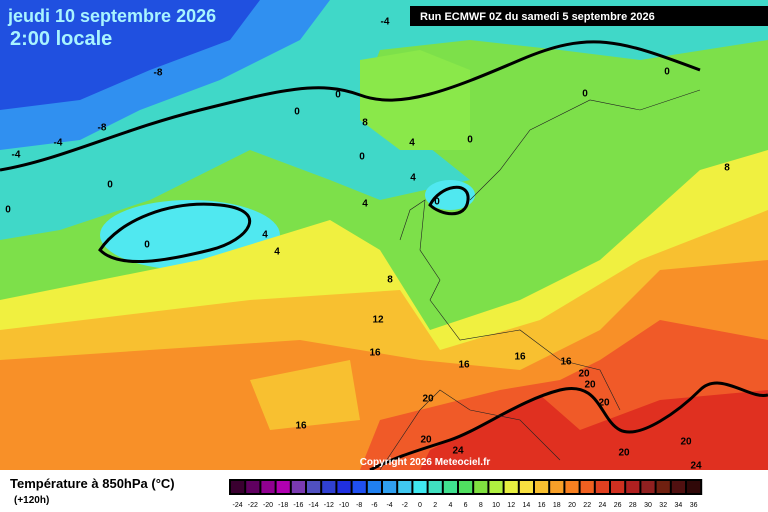 This screenshot has width=768, height=512. I want to click on colorbar-tick-label: 22, so click(587, 505).